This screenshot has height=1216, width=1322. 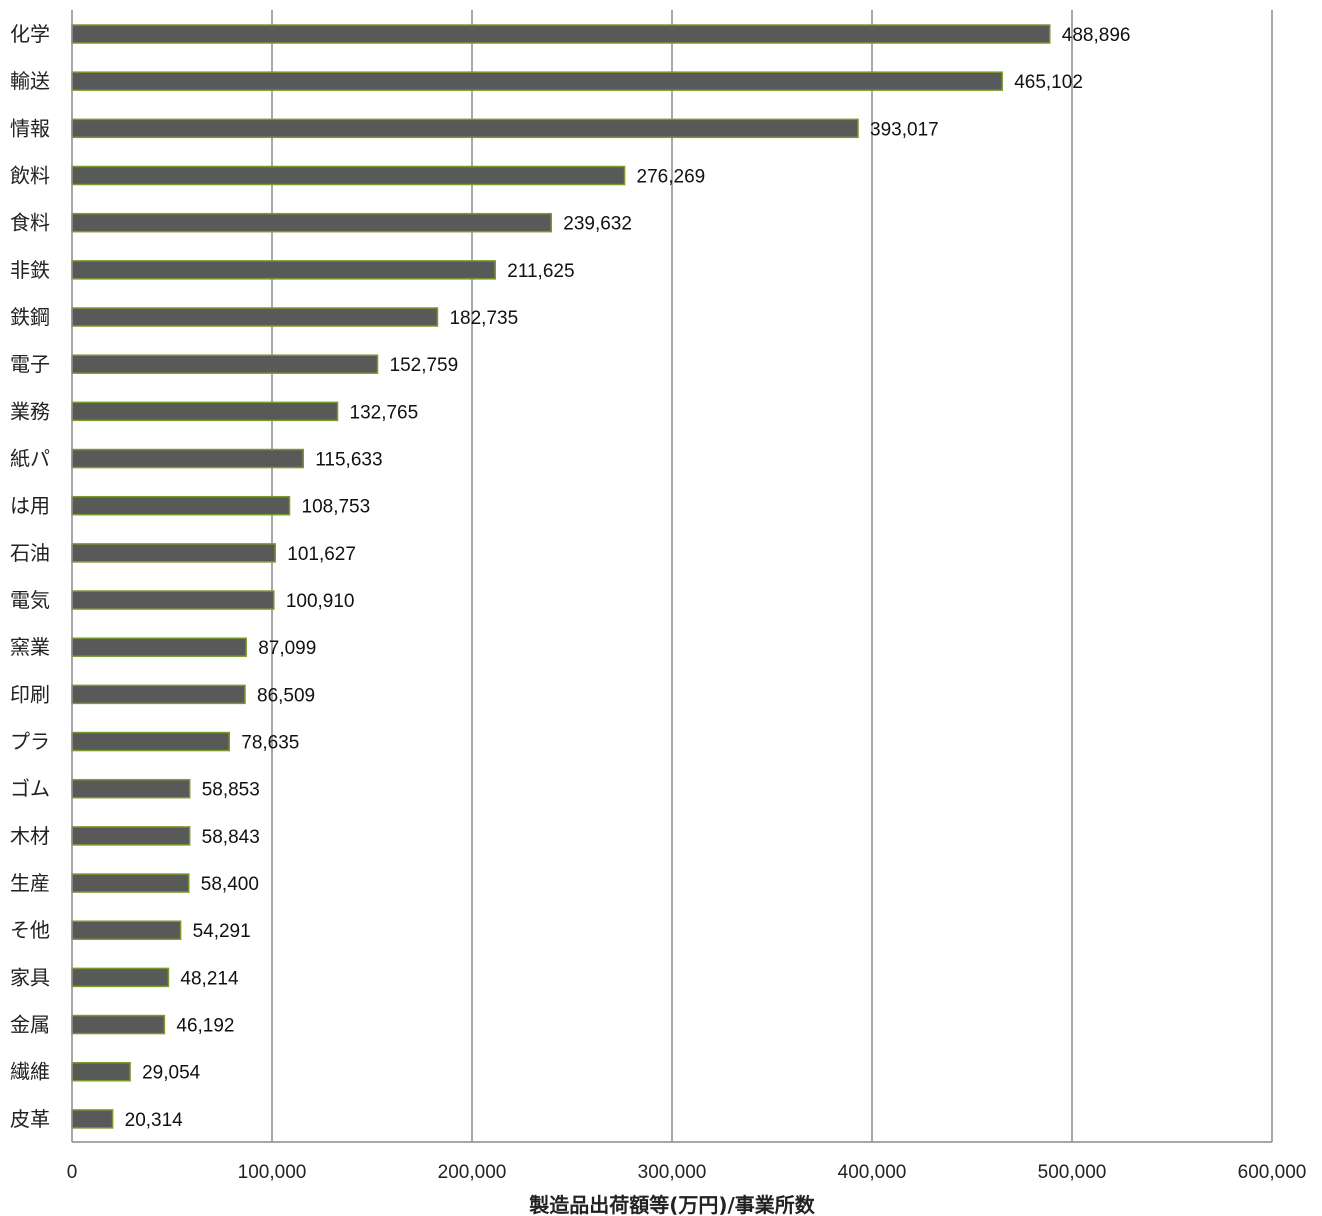 What do you see at coordinates (30, 459) in the screenshot?
I see `category-label-9: 紙パ` at bounding box center [30, 459].